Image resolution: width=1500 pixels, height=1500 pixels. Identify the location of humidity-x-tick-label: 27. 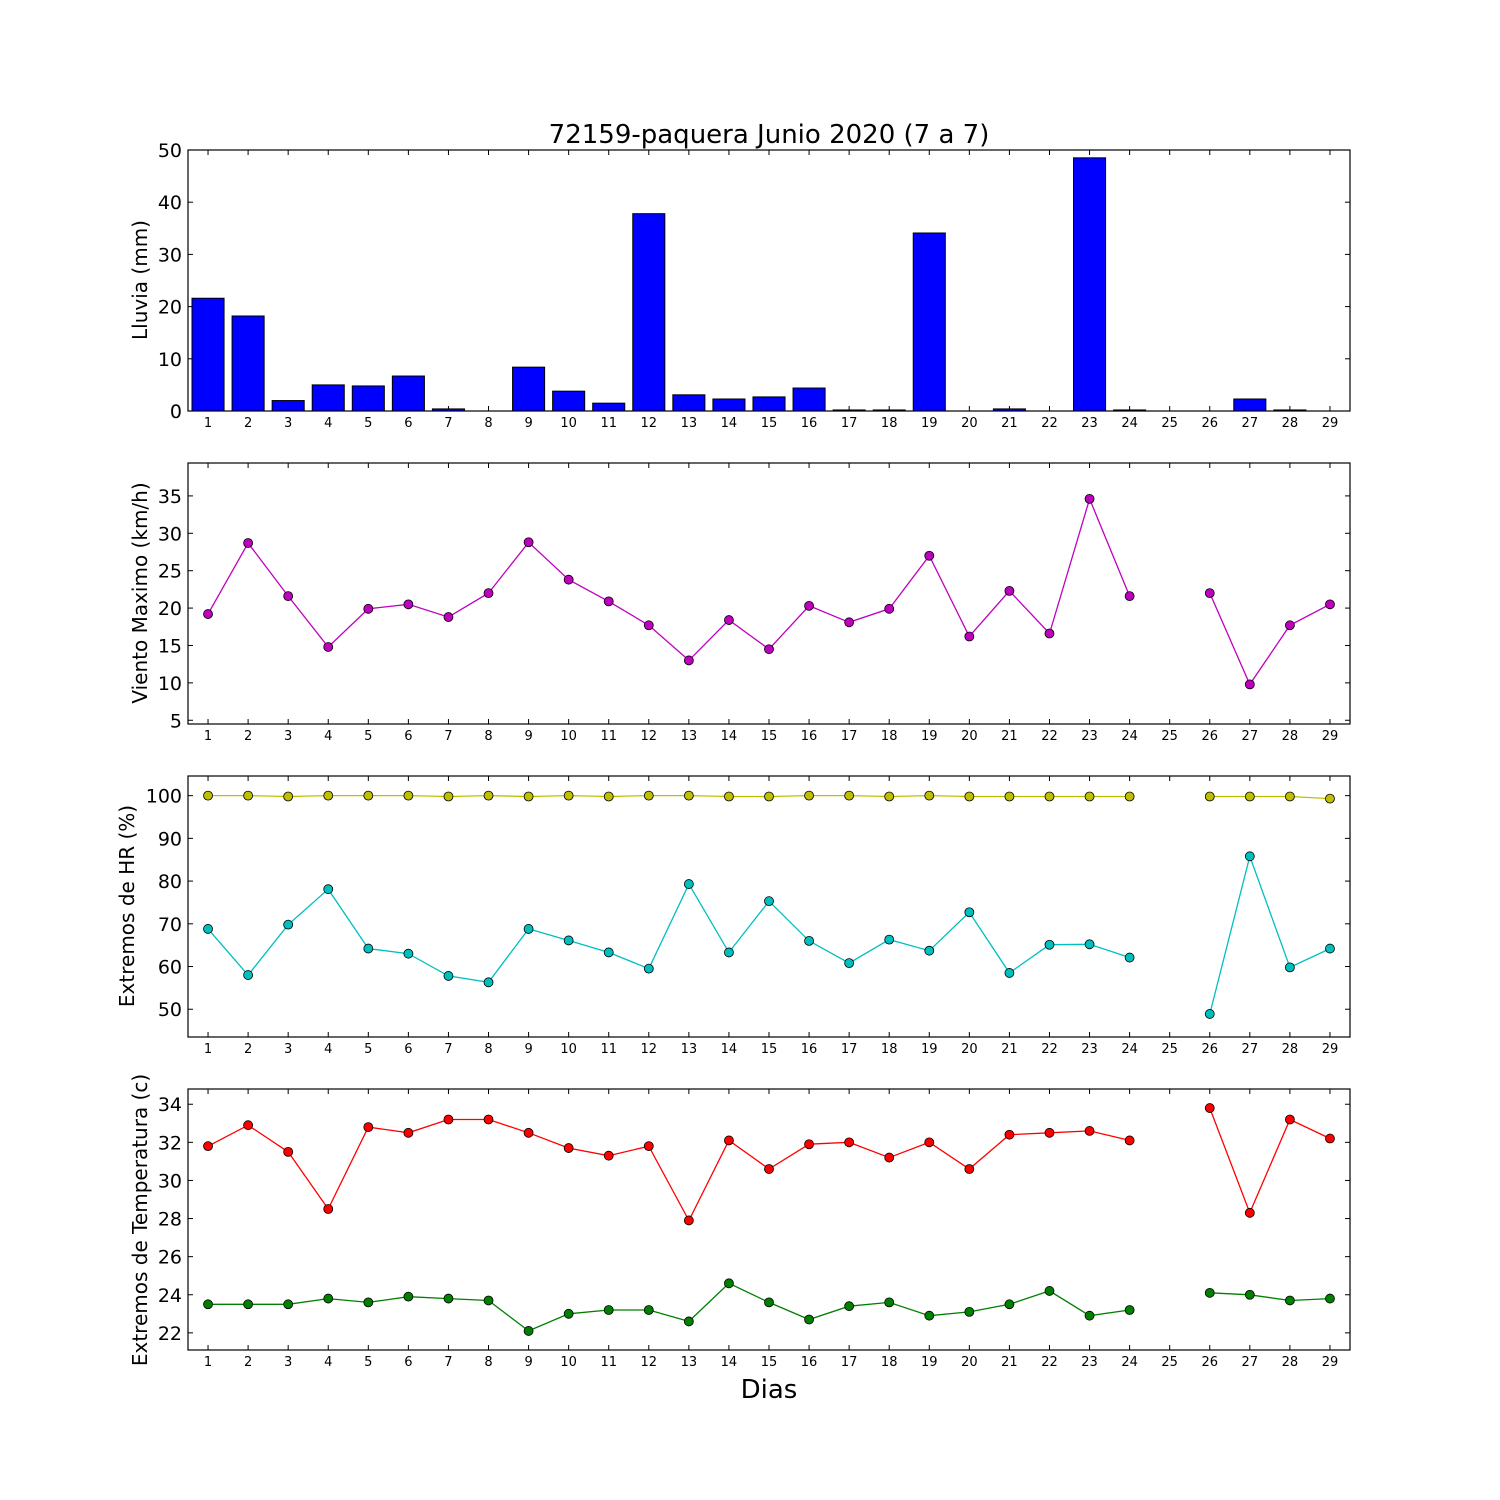
(1250, 1049).